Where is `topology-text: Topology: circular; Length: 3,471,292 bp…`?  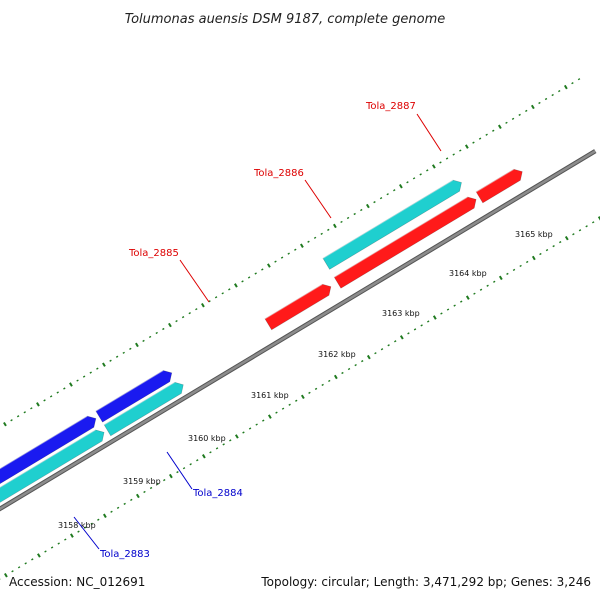 topology-text: Topology: circular; Length: 3,471,292 bp… is located at coordinates (425, 582).